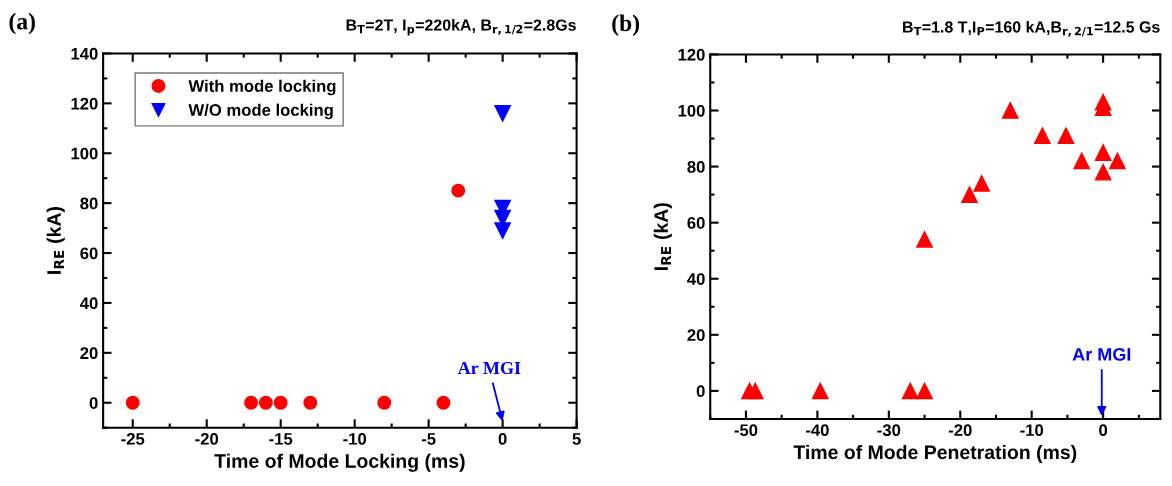 This screenshot has width=1172, height=486. What do you see at coordinates (576, 439) in the screenshot?
I see `x-tick-label: 5` at bounding box center [576, 439].